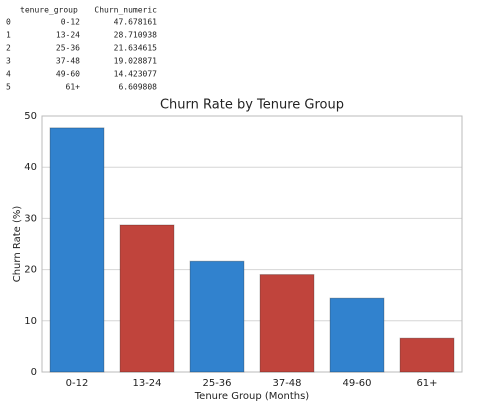 The width and height of the screenshot is (485, 408). I want to click on row-index: 1, so click(8, 35).